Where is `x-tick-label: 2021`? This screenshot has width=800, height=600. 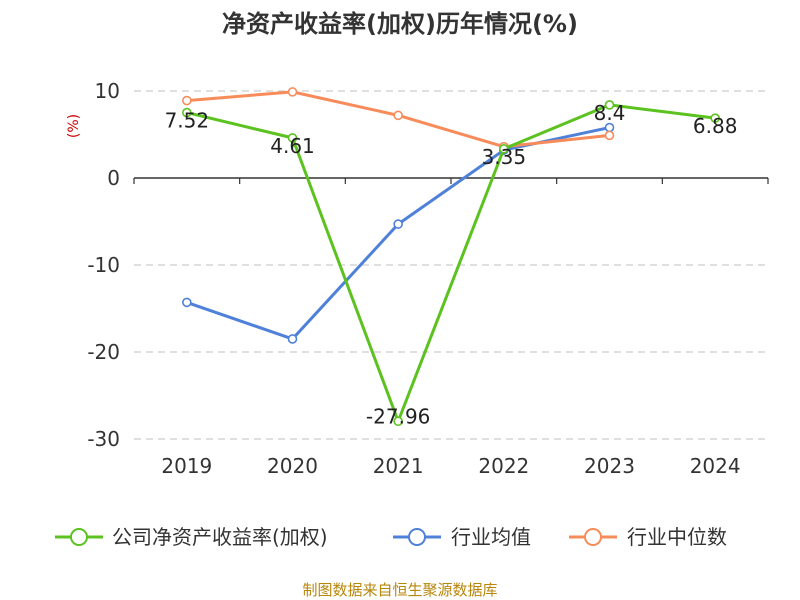 x-tick-label: 2021 is located at coordinates (398, 466).